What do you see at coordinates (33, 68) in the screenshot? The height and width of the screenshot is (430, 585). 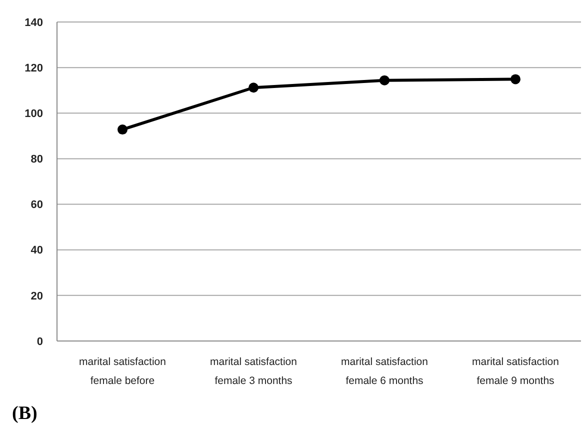 I see `y-tick-label: 120` at bounding box center [33, 68].